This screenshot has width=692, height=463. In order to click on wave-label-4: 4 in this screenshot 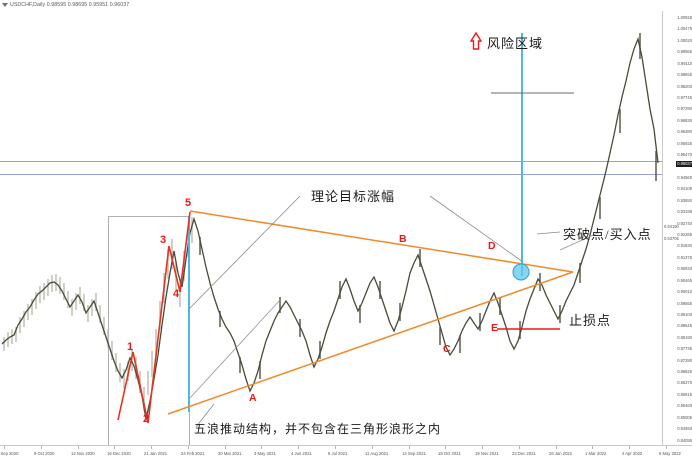, I will do `click(176, 294)`.